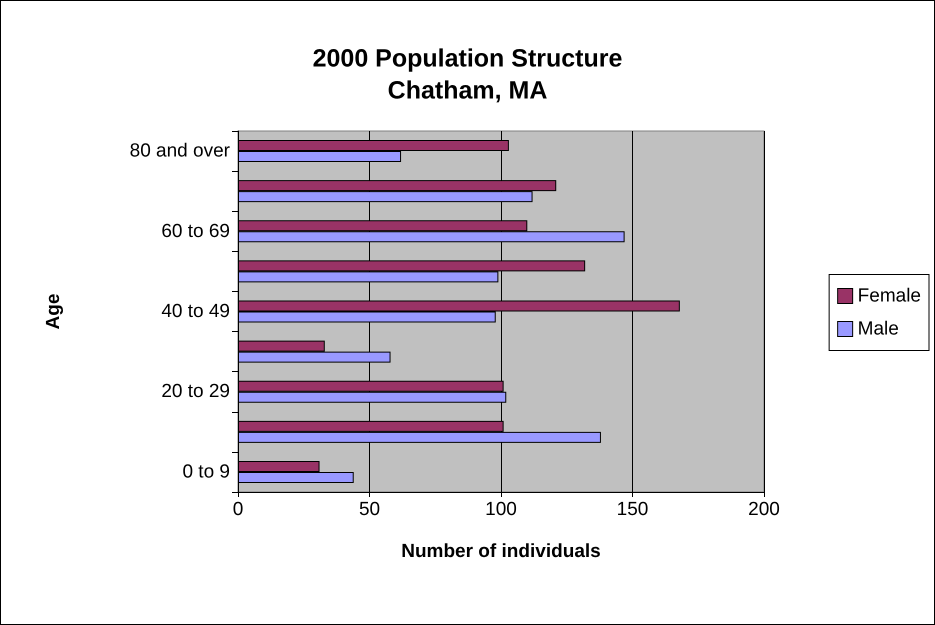 The width and height of the screenshot is (935, 625). I want to click on x-tick-label: 0, so click(238, 509).